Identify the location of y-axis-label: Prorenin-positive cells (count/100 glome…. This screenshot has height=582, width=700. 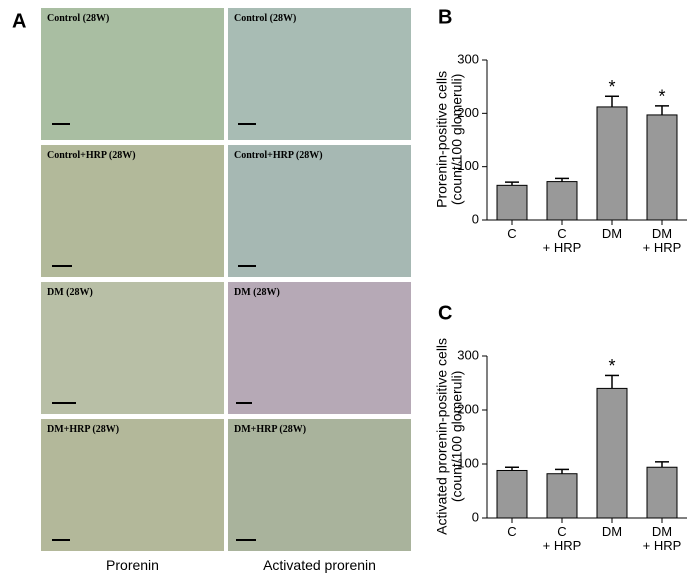
(449, 139).